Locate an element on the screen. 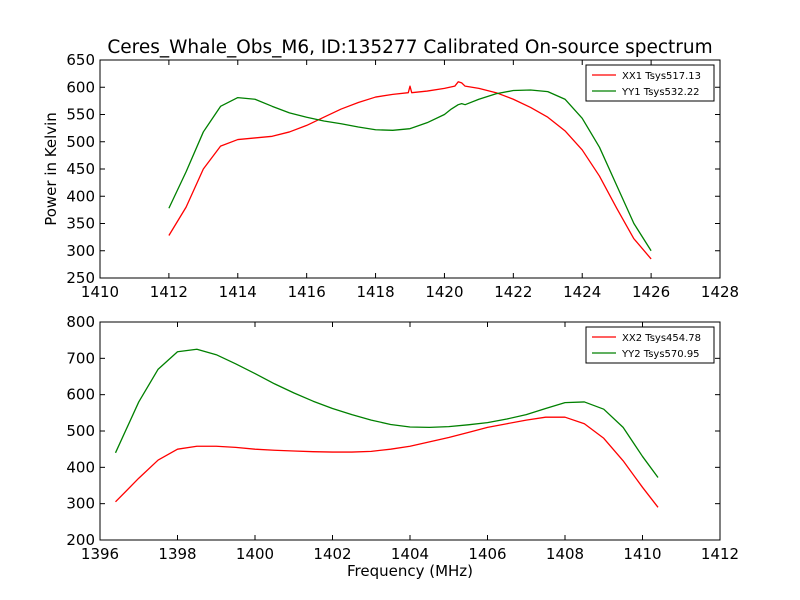  x-tick-label: 1416 is located at coordinates (307, 292).